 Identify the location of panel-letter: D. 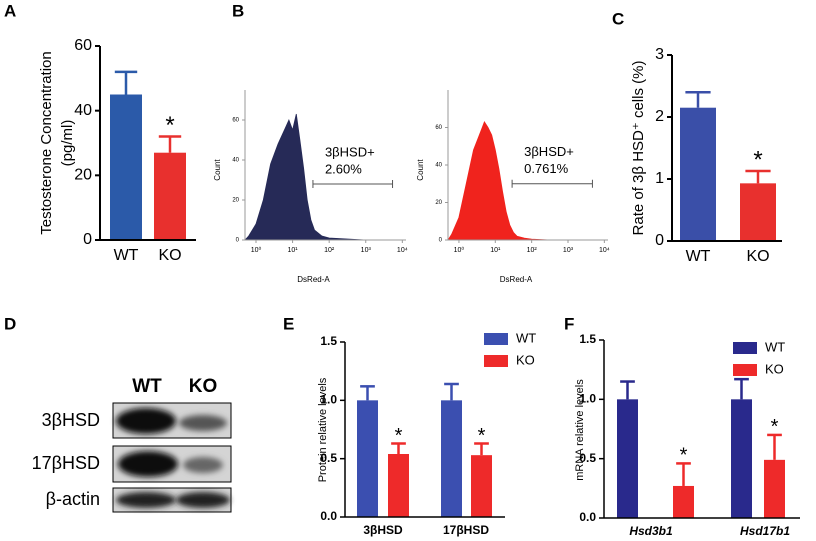
(10, 323).